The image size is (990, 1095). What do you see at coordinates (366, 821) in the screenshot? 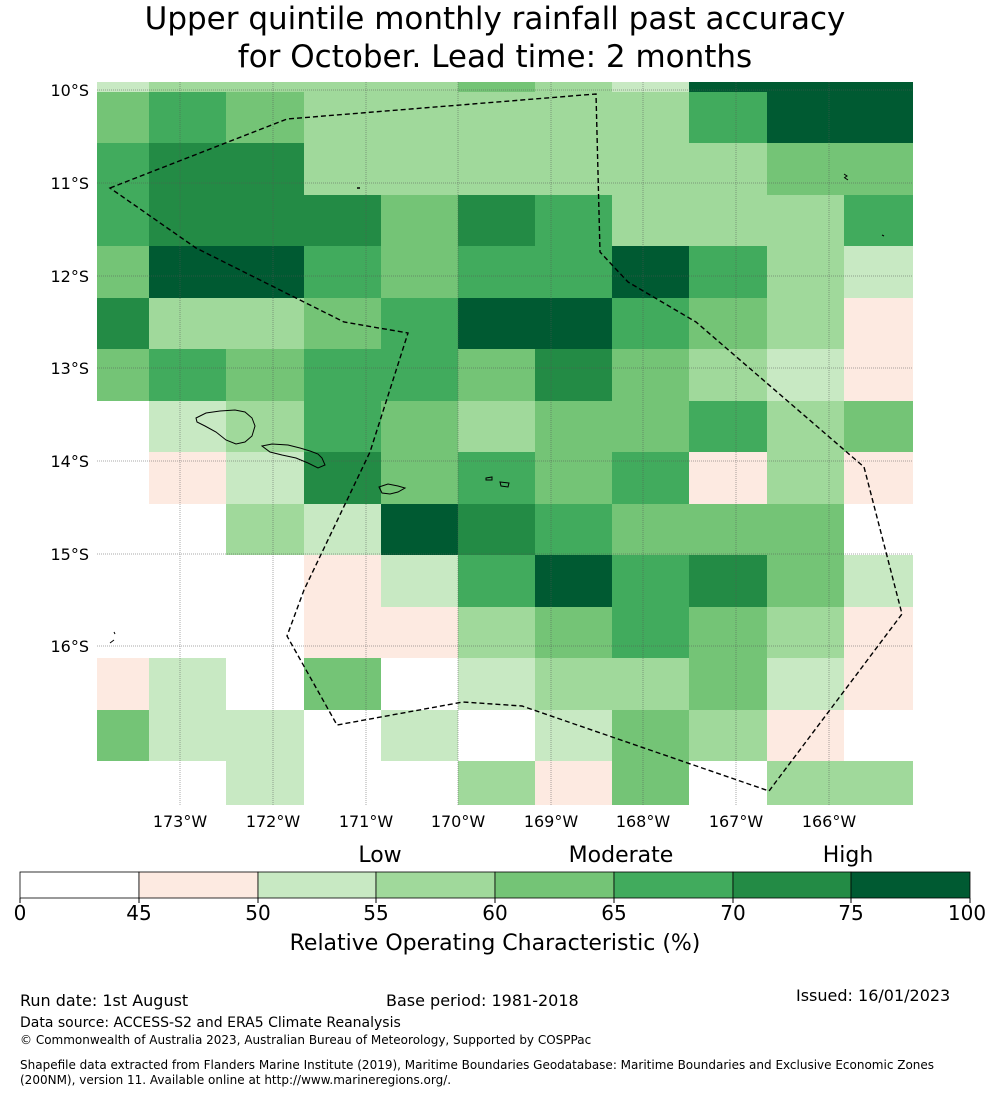
I see `longitude-label: 171°W` at bounding box center [366, 821].